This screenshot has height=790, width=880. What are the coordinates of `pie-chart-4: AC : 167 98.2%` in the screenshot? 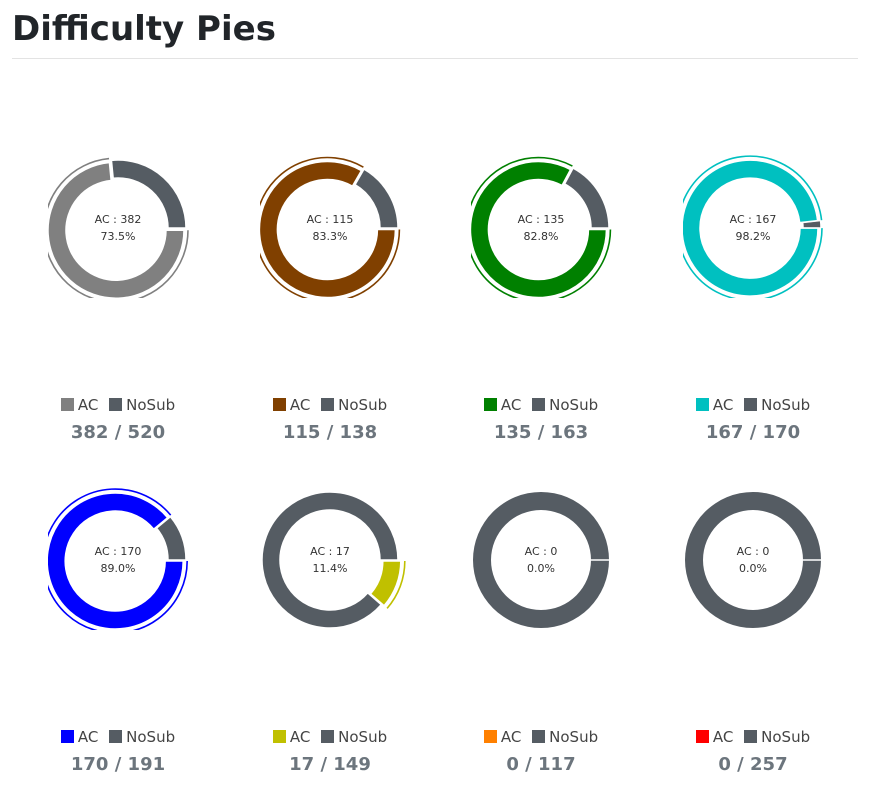 It's located at (753, 226).